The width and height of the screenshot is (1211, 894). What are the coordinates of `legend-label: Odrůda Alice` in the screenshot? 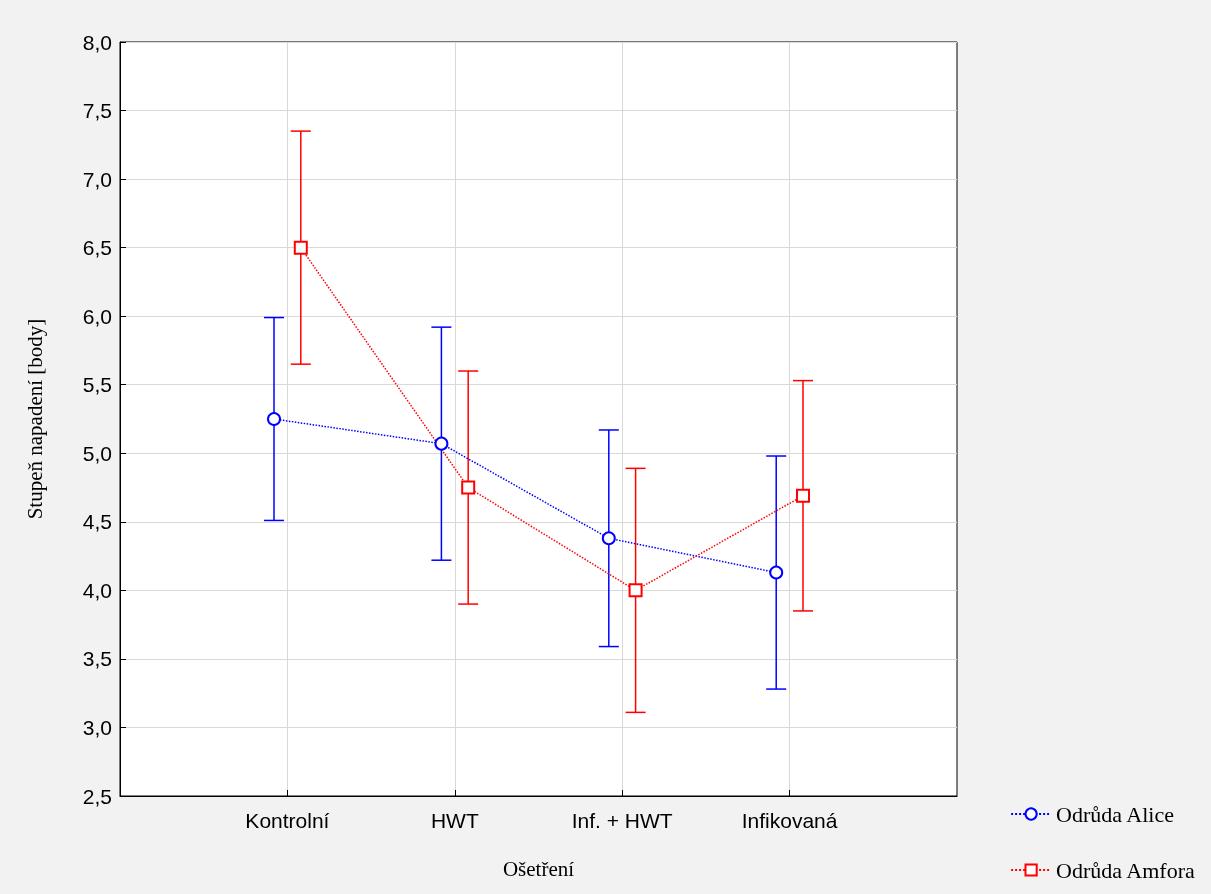 It's located at (1115, 814).